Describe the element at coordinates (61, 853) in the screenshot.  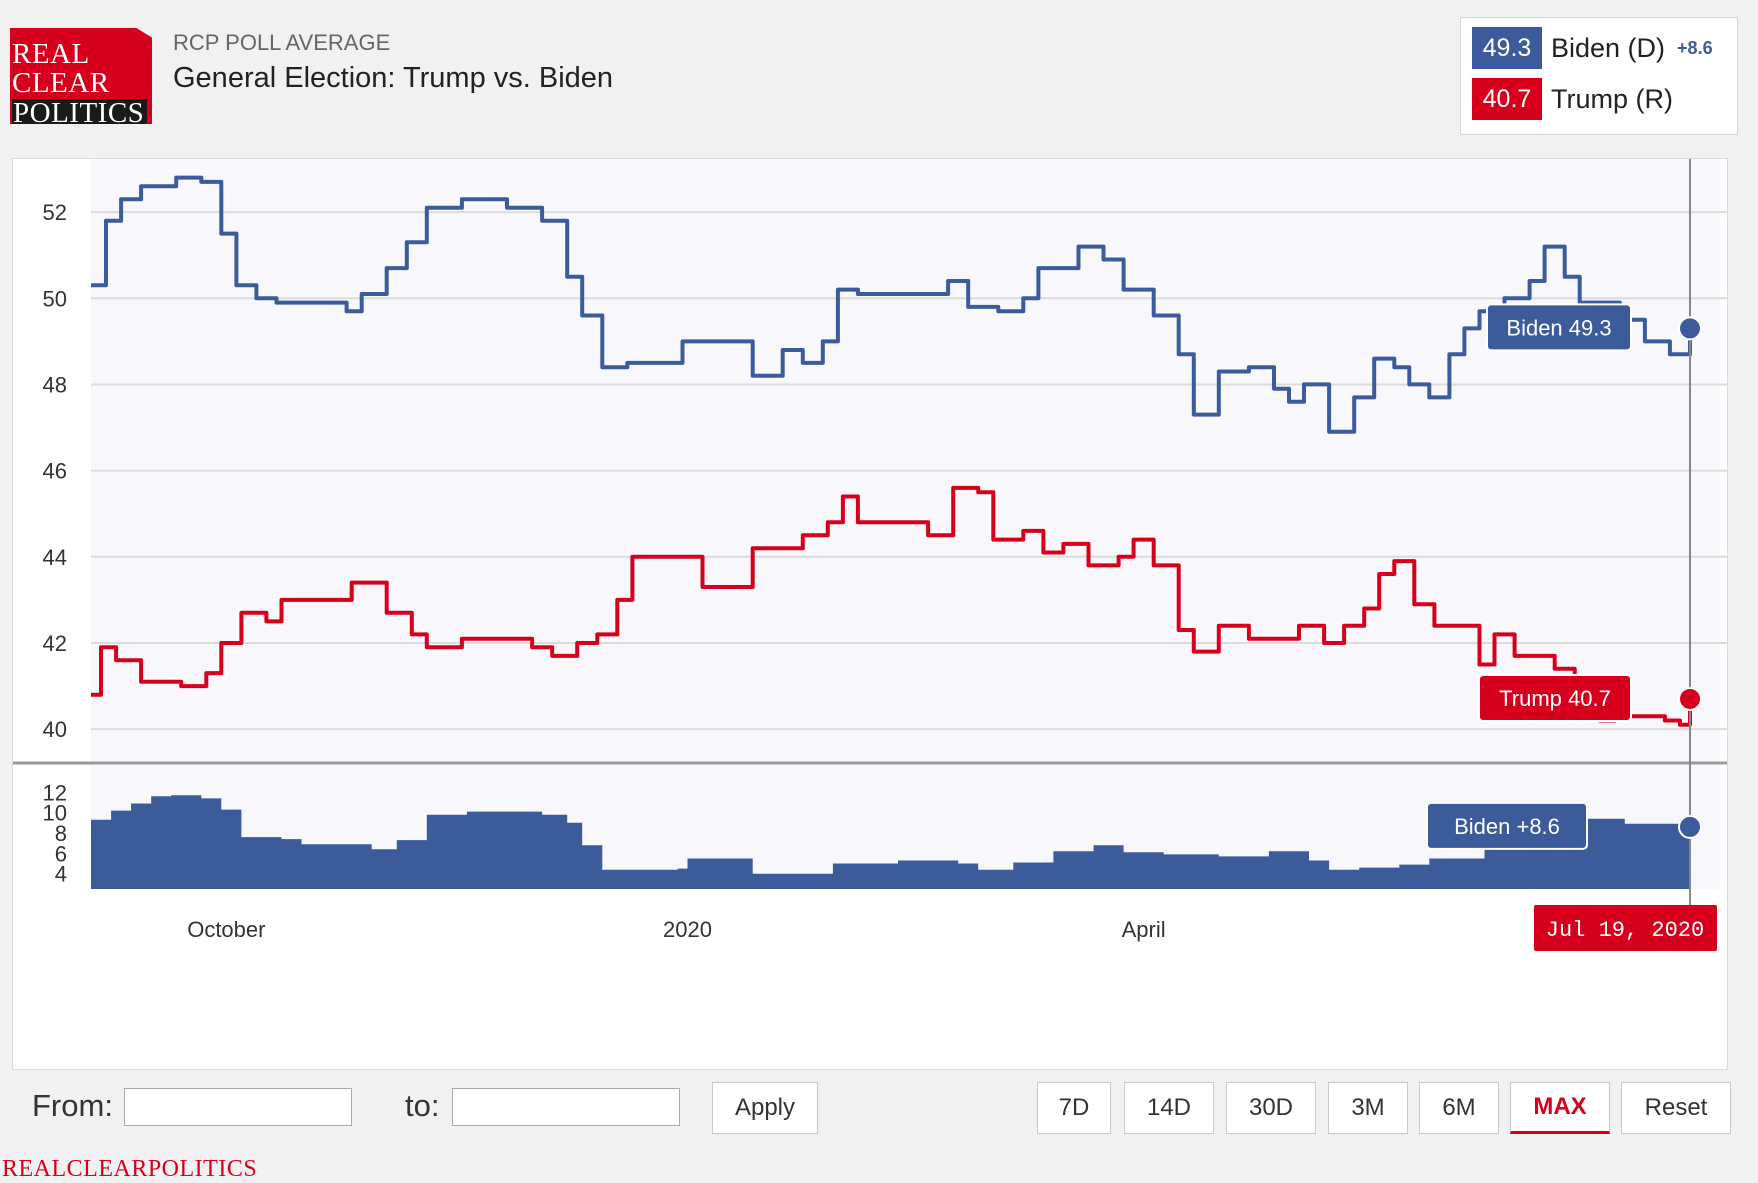
I see `spread-tick-label: 6` at that location.